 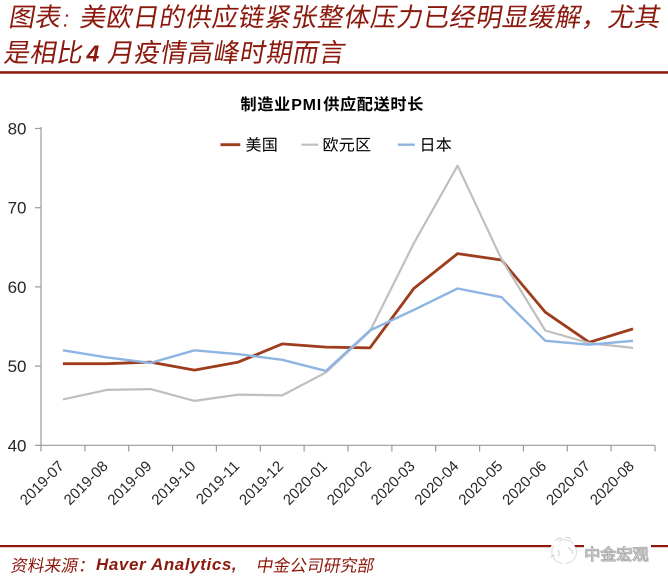 What do you see at coordinates (166, 564) in the screenshot?
I see `svg-text: Haver Analytics,` at bounding box center [166, 564].